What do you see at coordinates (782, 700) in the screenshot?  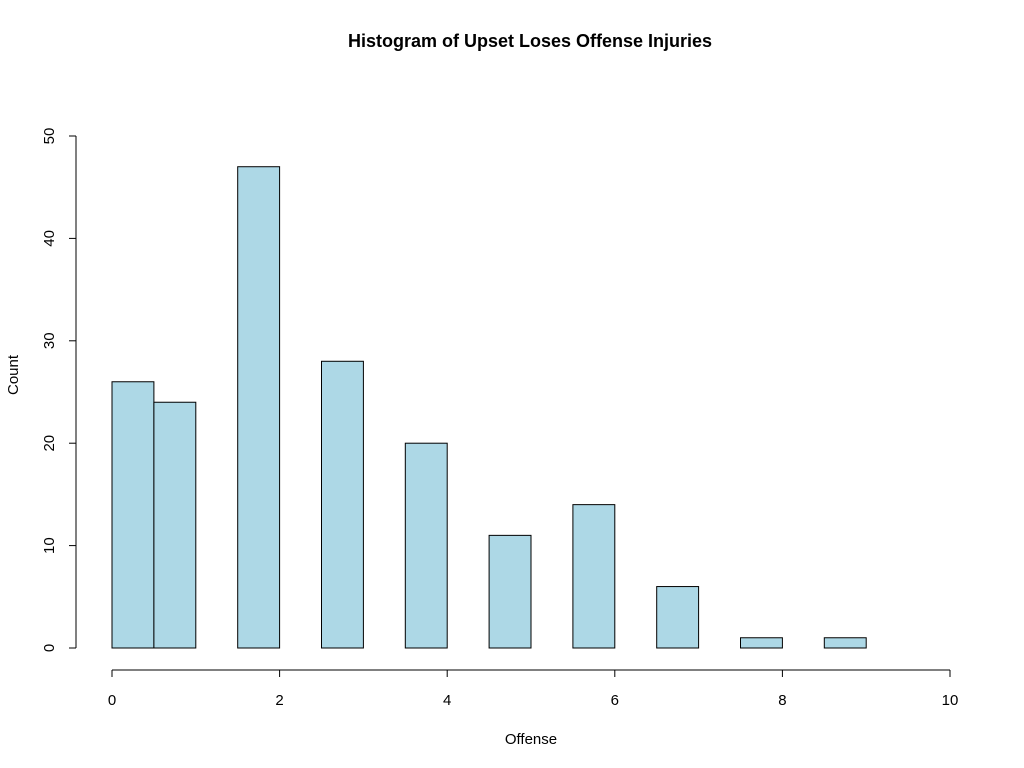 I see `x-tick-label: 8` at bounding box center [782, 700].